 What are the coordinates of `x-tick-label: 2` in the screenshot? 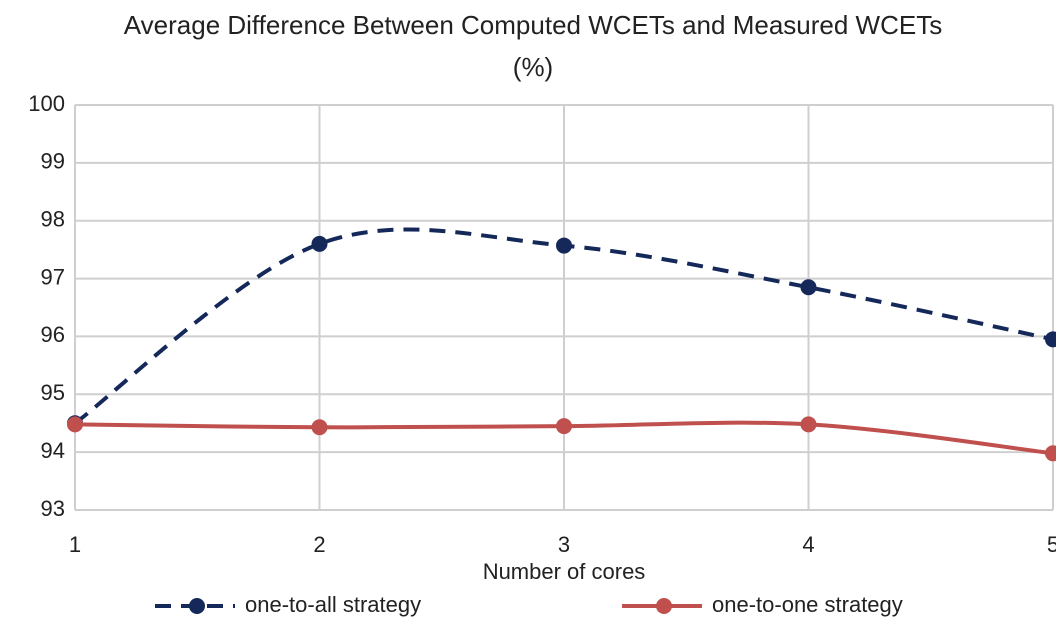 It's located at (319, 544).